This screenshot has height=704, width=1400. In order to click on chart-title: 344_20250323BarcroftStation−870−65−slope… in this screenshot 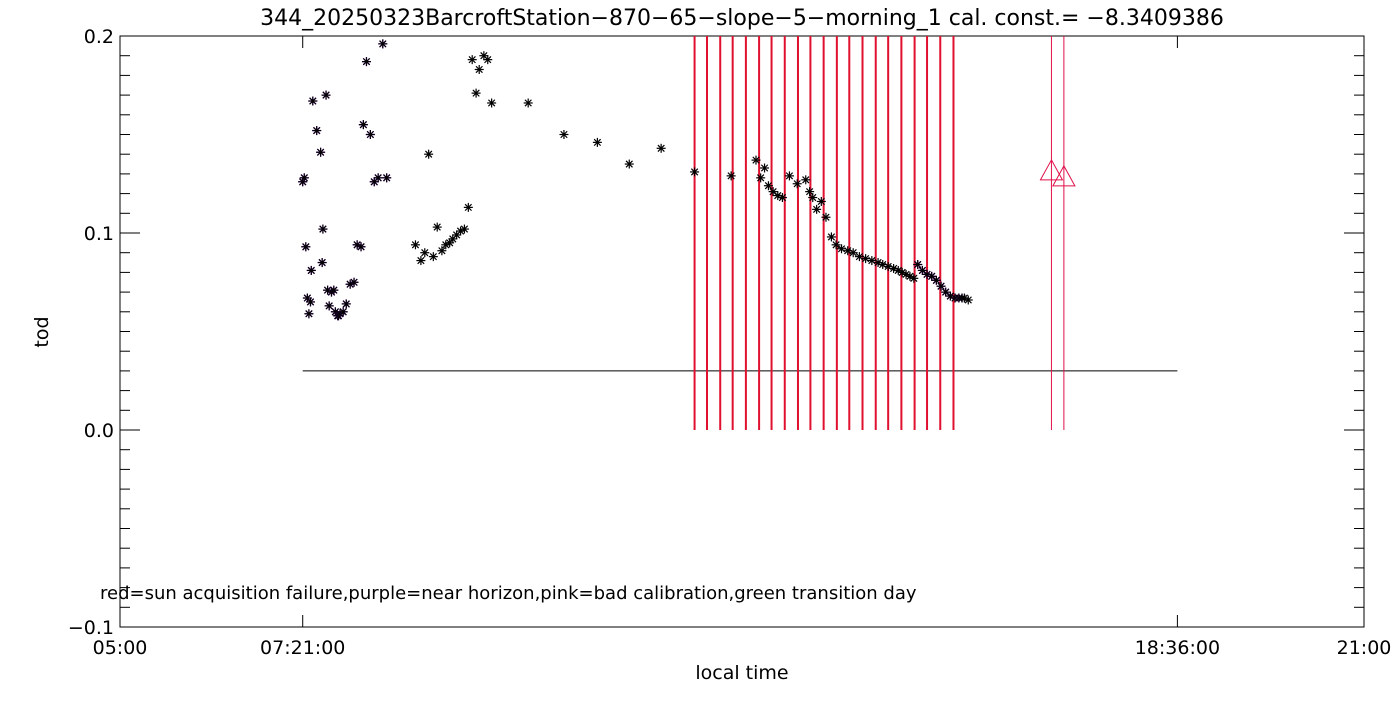, I will do `click(742, 18)`.